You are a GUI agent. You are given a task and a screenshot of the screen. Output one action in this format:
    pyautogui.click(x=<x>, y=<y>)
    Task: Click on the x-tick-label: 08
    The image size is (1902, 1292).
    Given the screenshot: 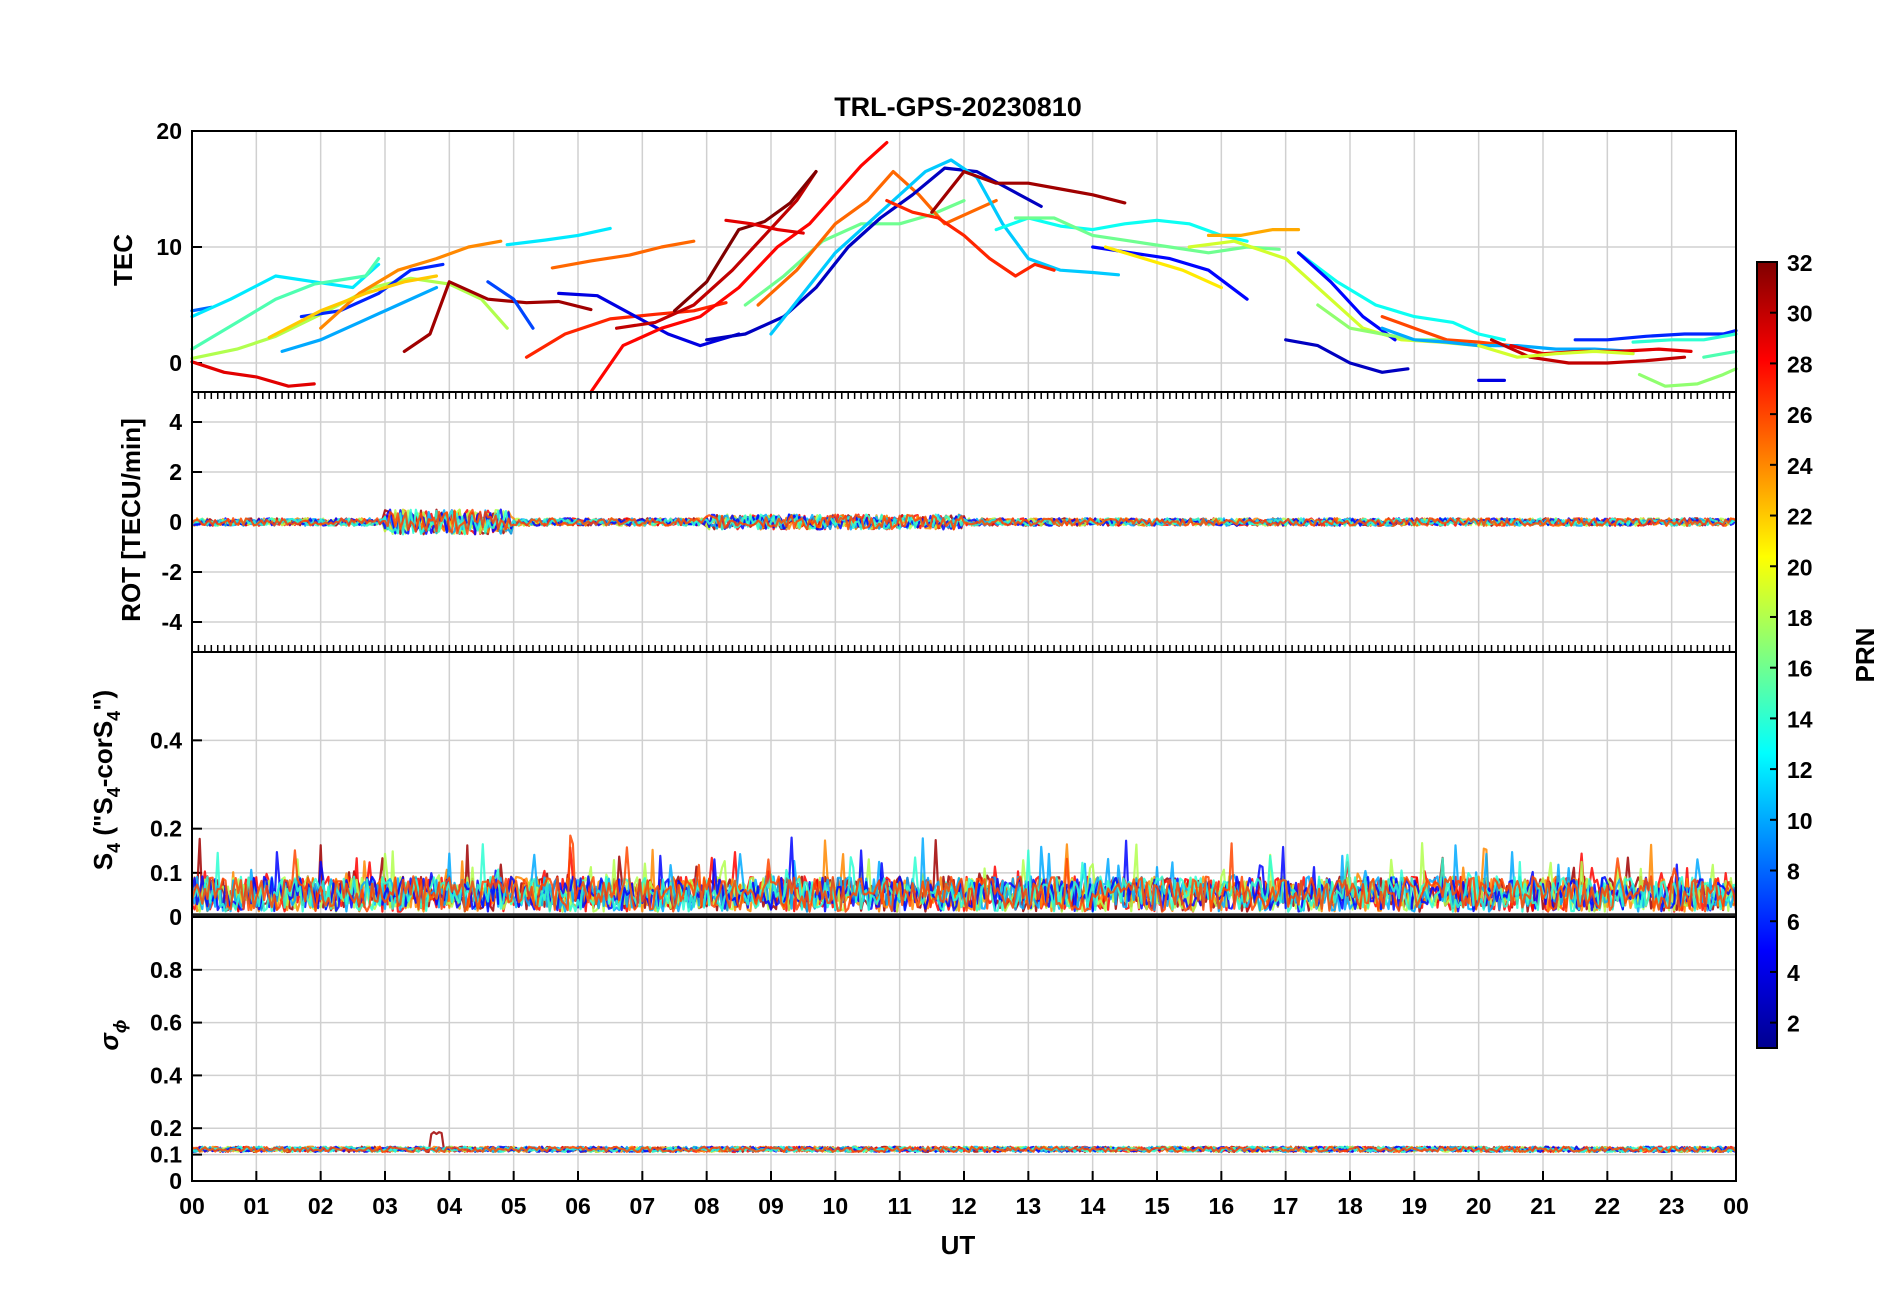 What is the action you would take?
    pyautogui.click(x=707, y=1206)
    